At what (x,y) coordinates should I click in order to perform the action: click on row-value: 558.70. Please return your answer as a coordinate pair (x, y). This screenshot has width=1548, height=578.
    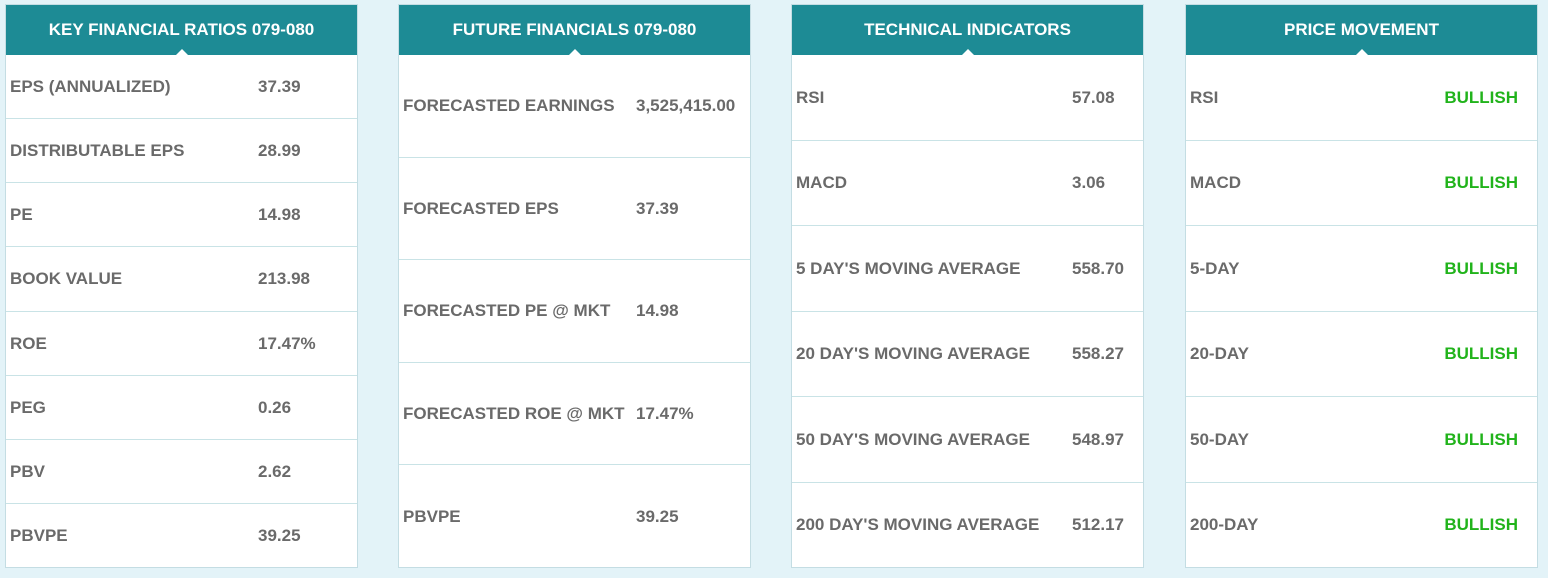
    Looking at the image, I should click on (1098, 268).